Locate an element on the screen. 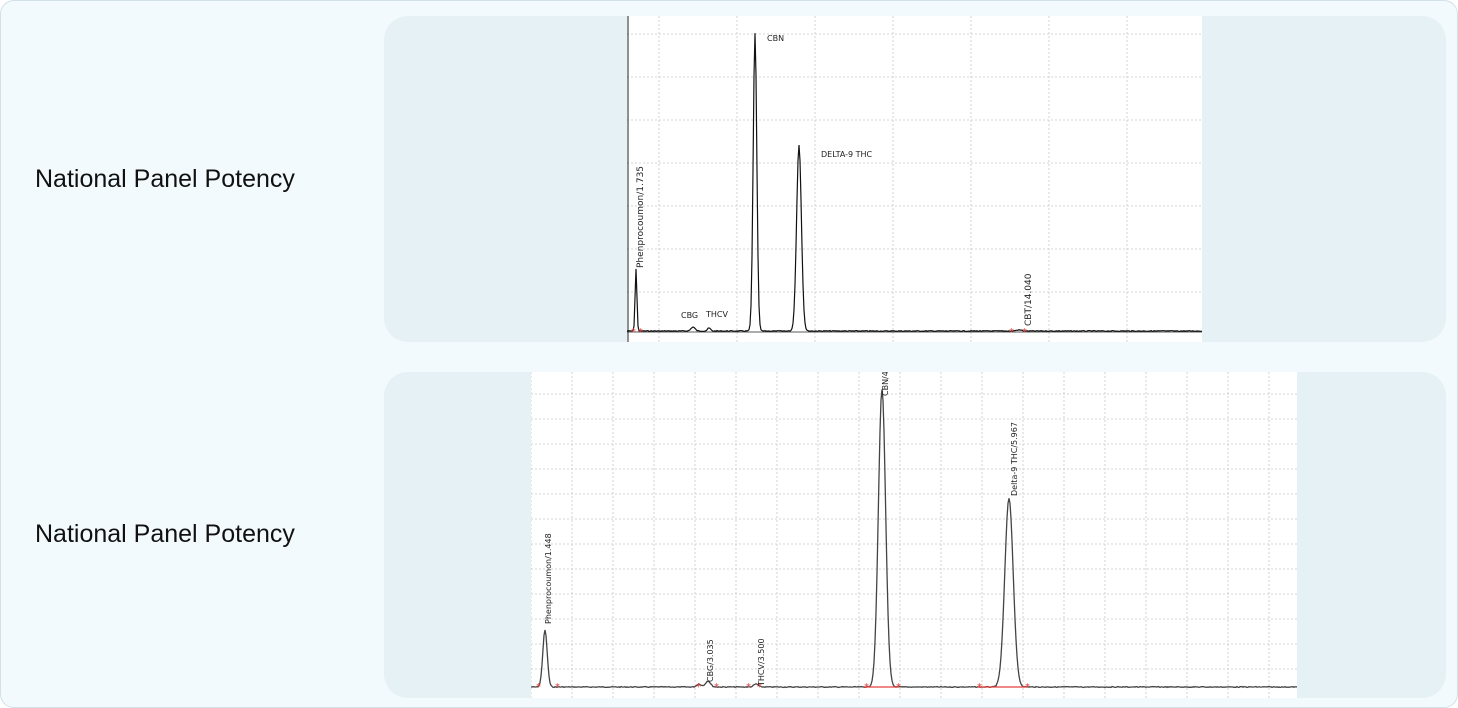 The image size is (1458, 708). peak-label-cbg: CBG is located at coordinates (689, 315).